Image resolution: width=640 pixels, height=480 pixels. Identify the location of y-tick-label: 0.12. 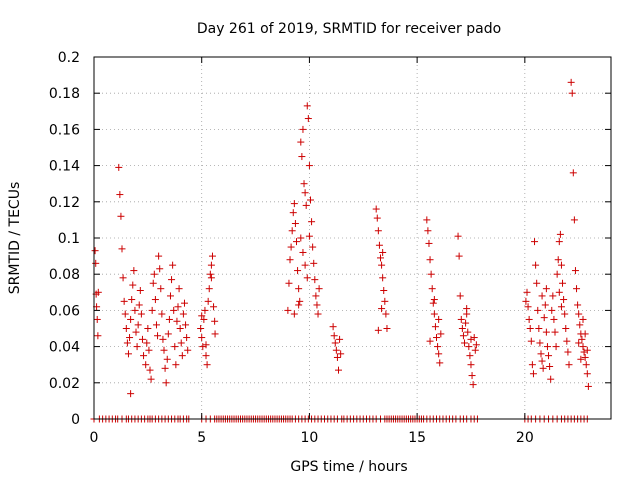
(64, 203).